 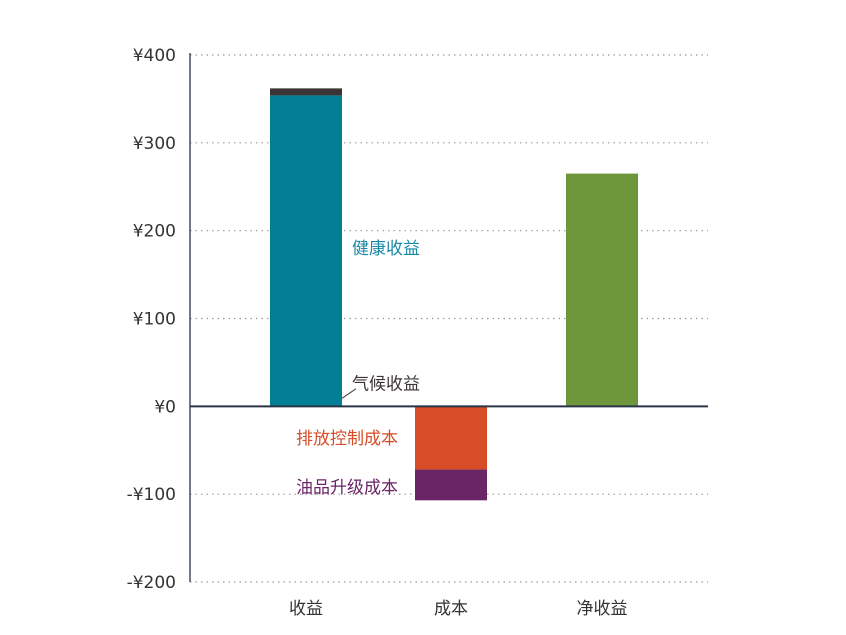 What do you see at coordinates (151, 583) in the screenshot?
I see `y-tick-label: -¥200` at bounding box center [151, 583].